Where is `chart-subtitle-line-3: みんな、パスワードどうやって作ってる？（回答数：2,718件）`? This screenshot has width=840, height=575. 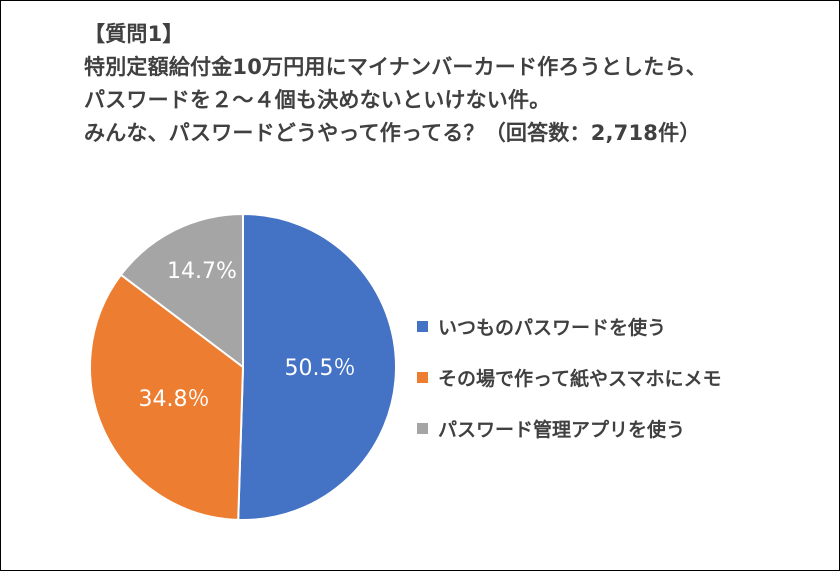 chart-subtitle-line-3: みんな、パスワードどうやって作ってる？（回答数：2,718件） is located at coordinates (392, 133).